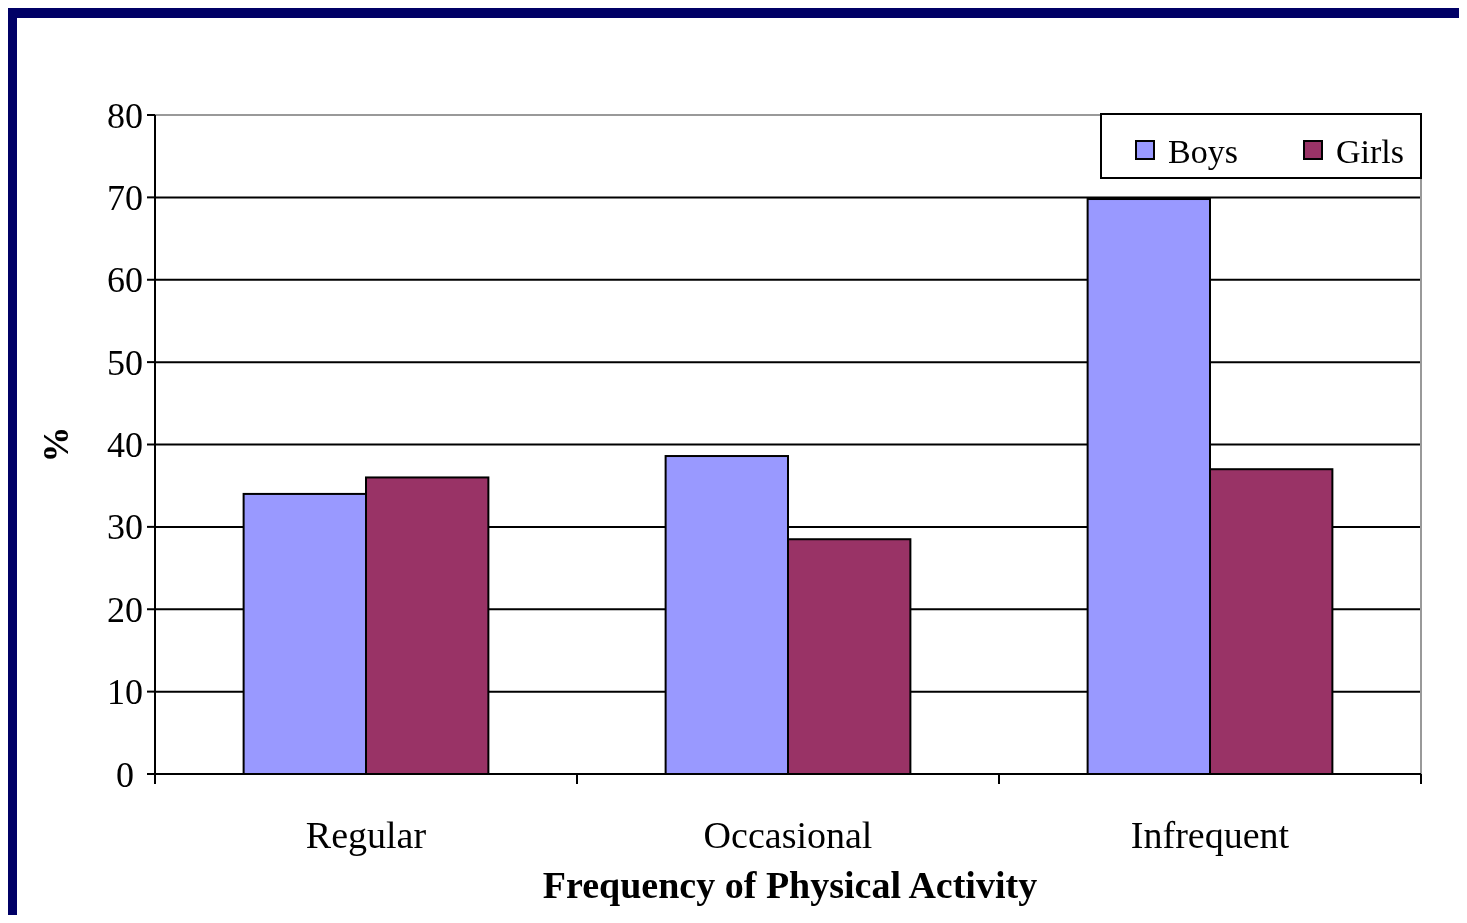 Image resolution: width=1467 pixels, height=923 pixels. I want to click on legend-label: Girls, so click(1370, 151).